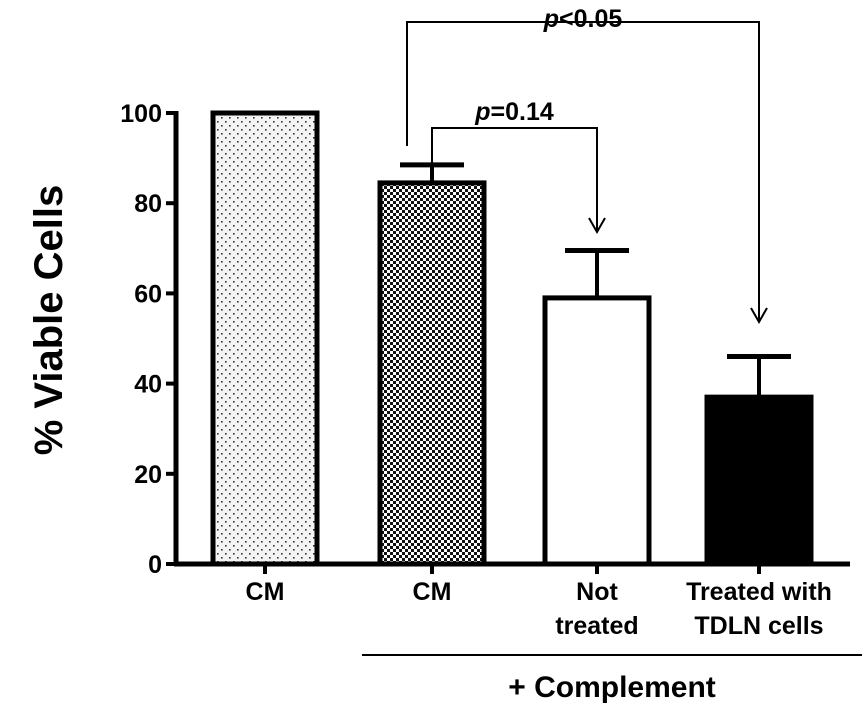  What do you see at coordinates (155, 565) in the screenshot?
I see `y-tick-label: 0` at bounding box center [155, 565].